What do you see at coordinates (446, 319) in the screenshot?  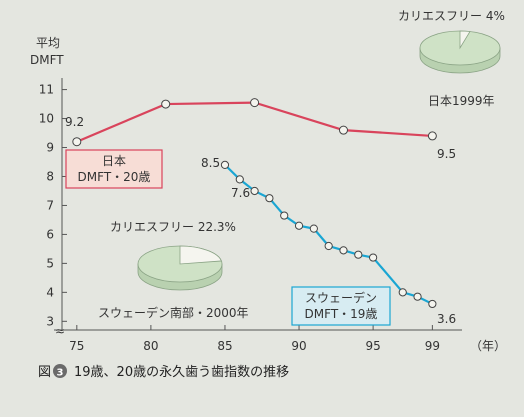 I see `data-label-sweden-last: 3.6` at bounding box center [446, 319].